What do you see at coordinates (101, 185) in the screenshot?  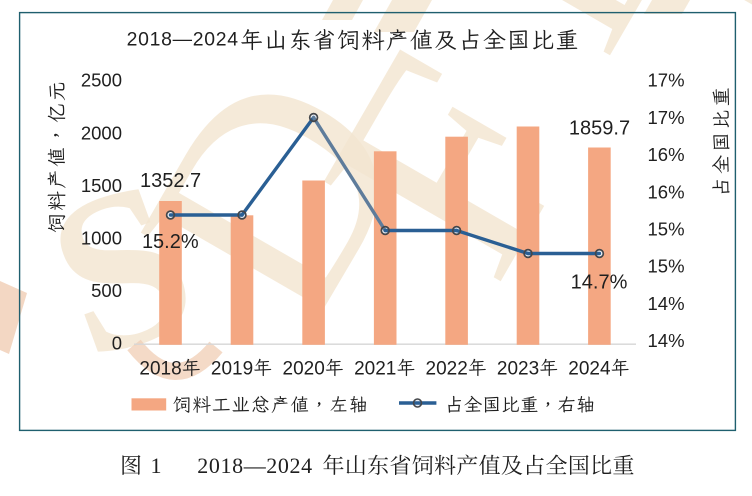 I see `svg-text: 1500` at bounding box center [101, 185].